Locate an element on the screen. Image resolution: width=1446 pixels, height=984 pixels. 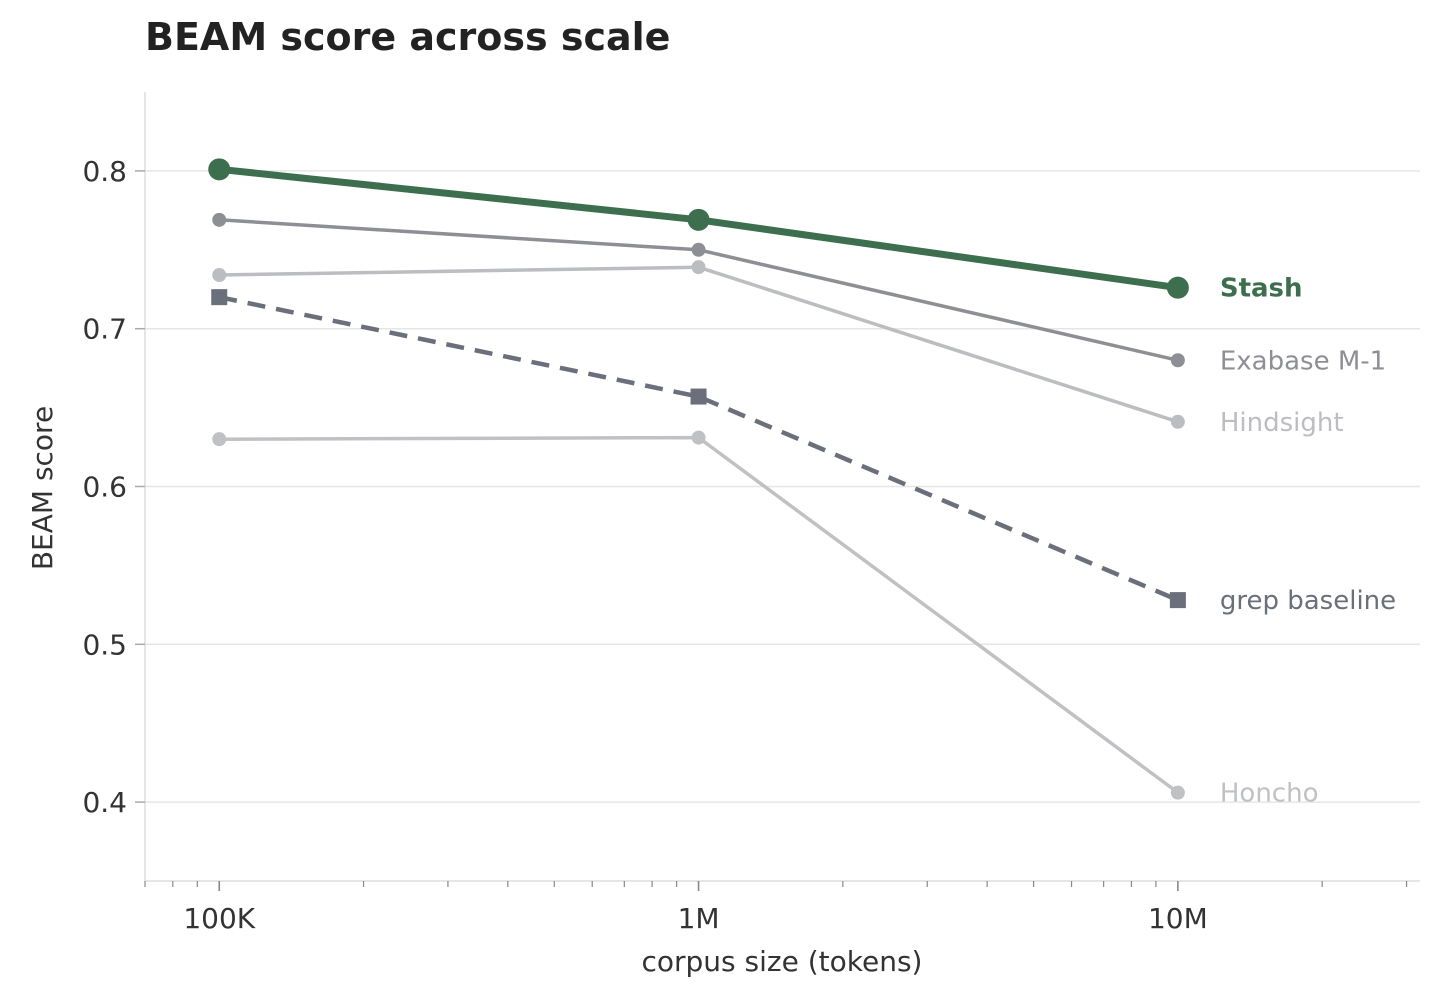
y-axis-ticks: 0.4 0.5 0.6 0.7 0.8 is located at coordinates (113, 487).